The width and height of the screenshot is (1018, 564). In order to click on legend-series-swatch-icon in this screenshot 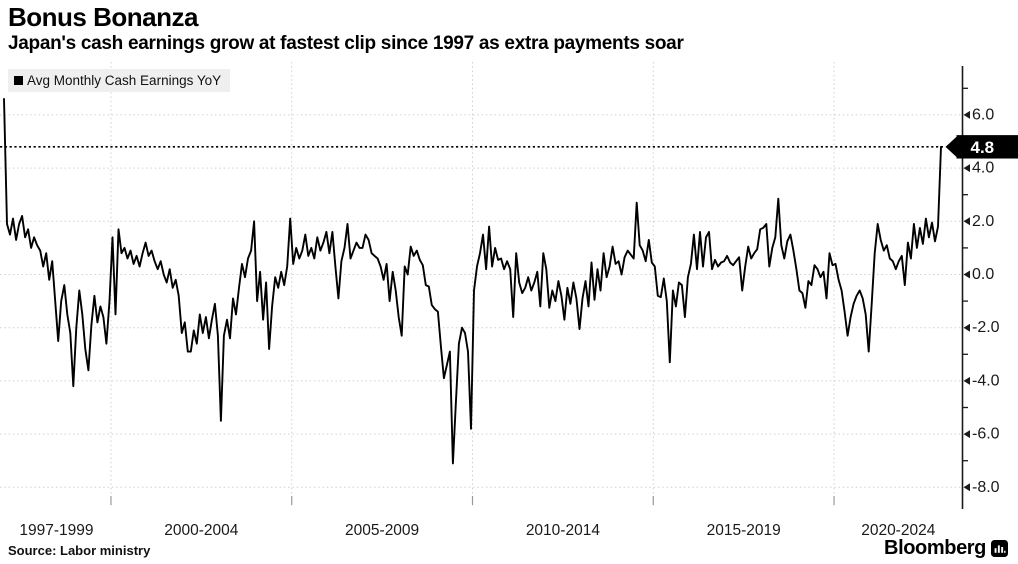, I will do `click(18, 80)`.